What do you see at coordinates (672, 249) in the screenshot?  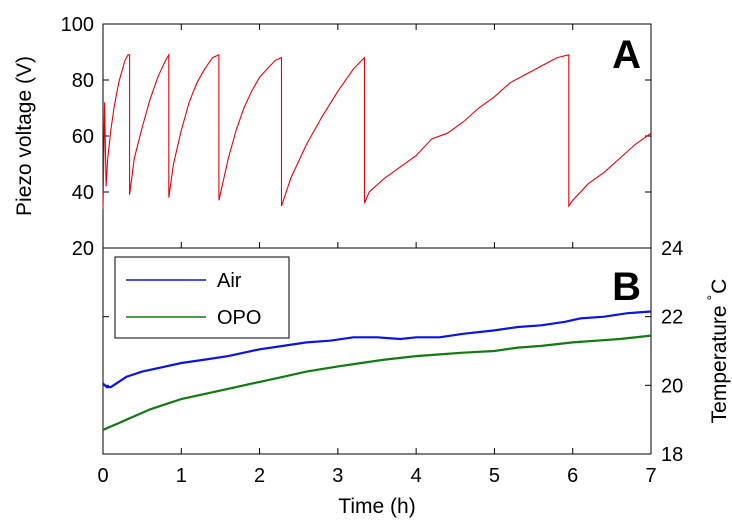 I see `b-y-tick-label: 24` at bounding box center [672, 249].